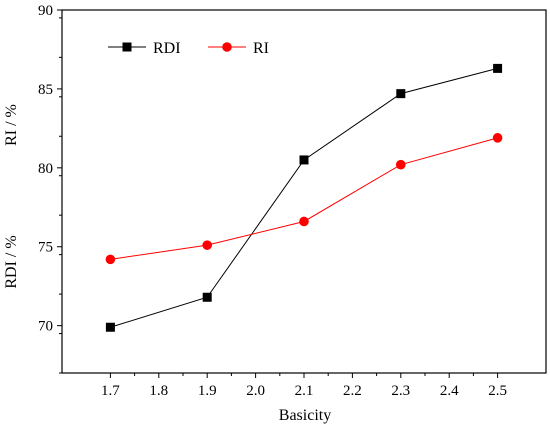 The image size is (550, 429). What do you see at coordinates (400, 391) in the screenshot?
I see `x-tick-label: 2.3` at bounding box center [400, 391].